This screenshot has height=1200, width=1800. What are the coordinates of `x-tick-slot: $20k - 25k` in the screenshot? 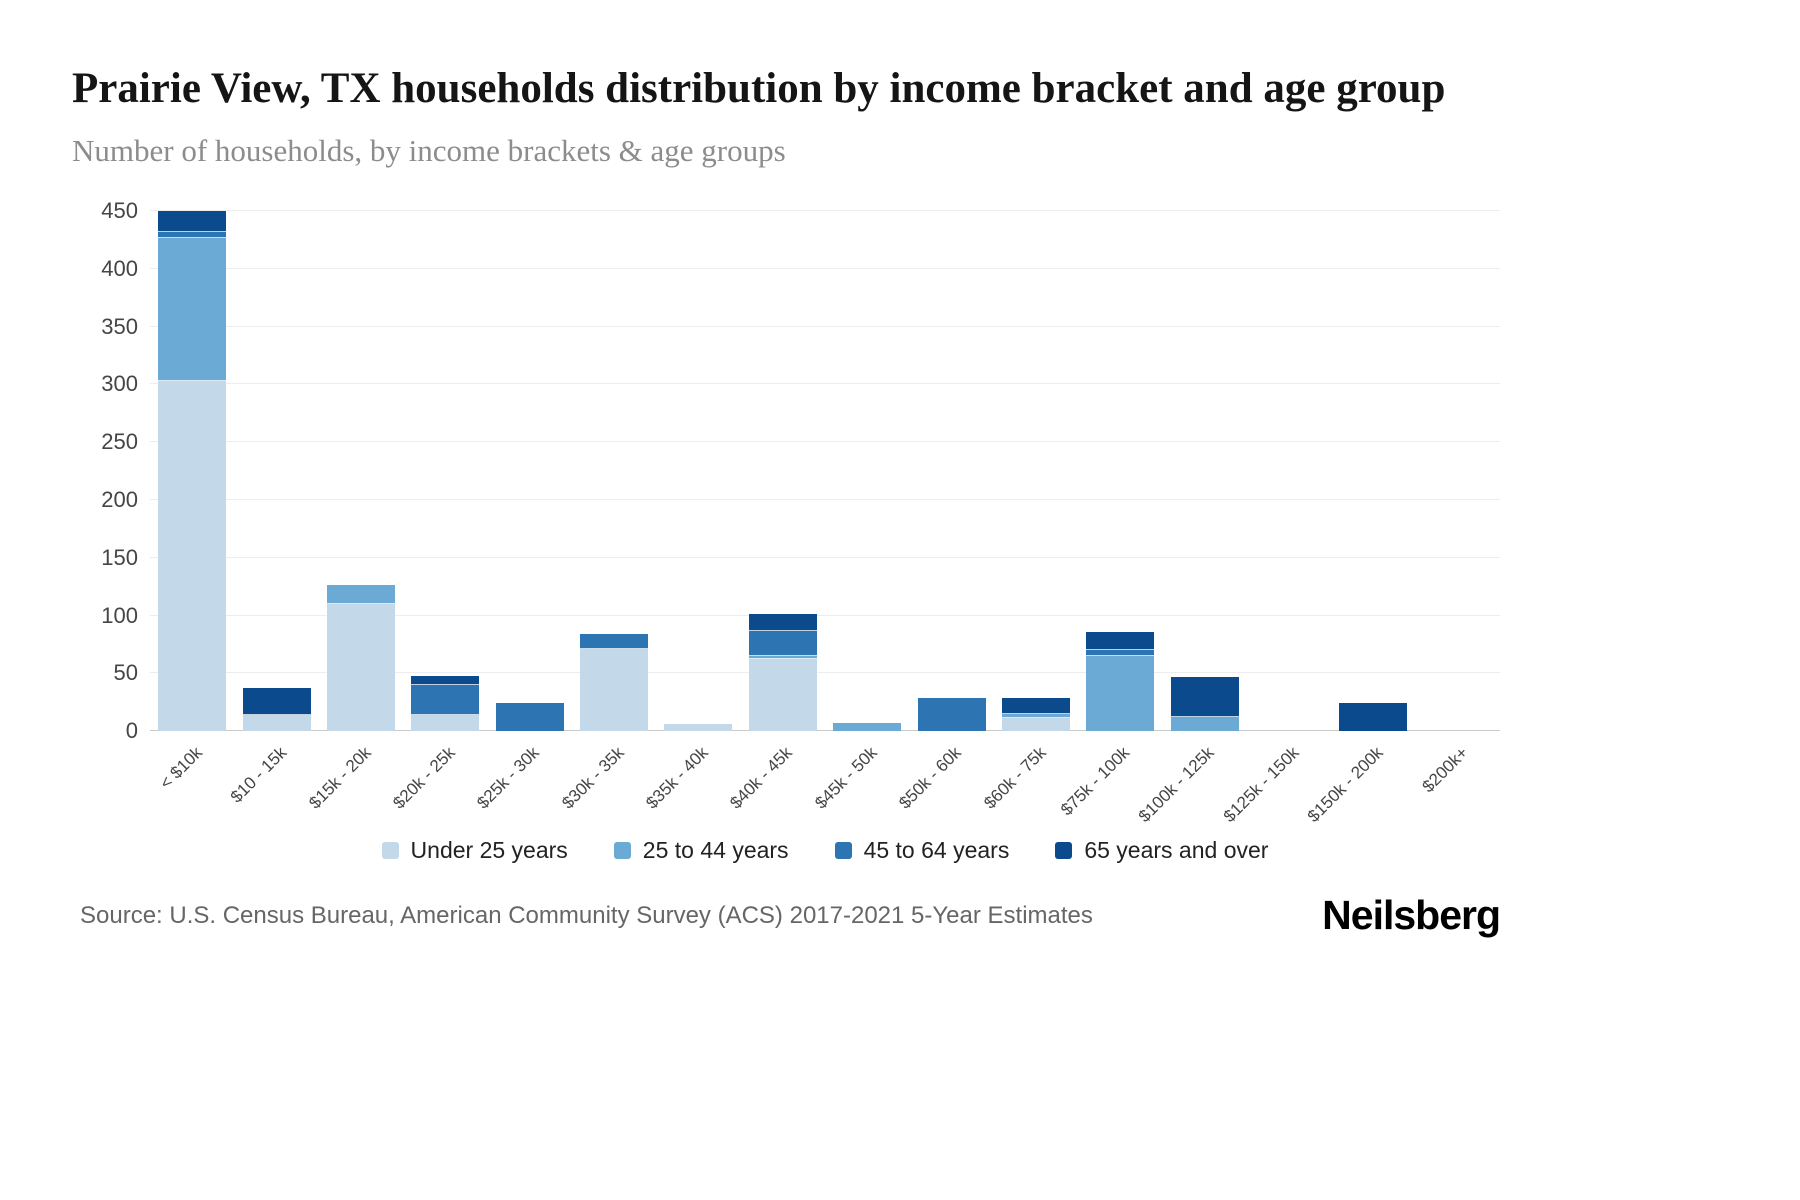 It's located at (438, 783).